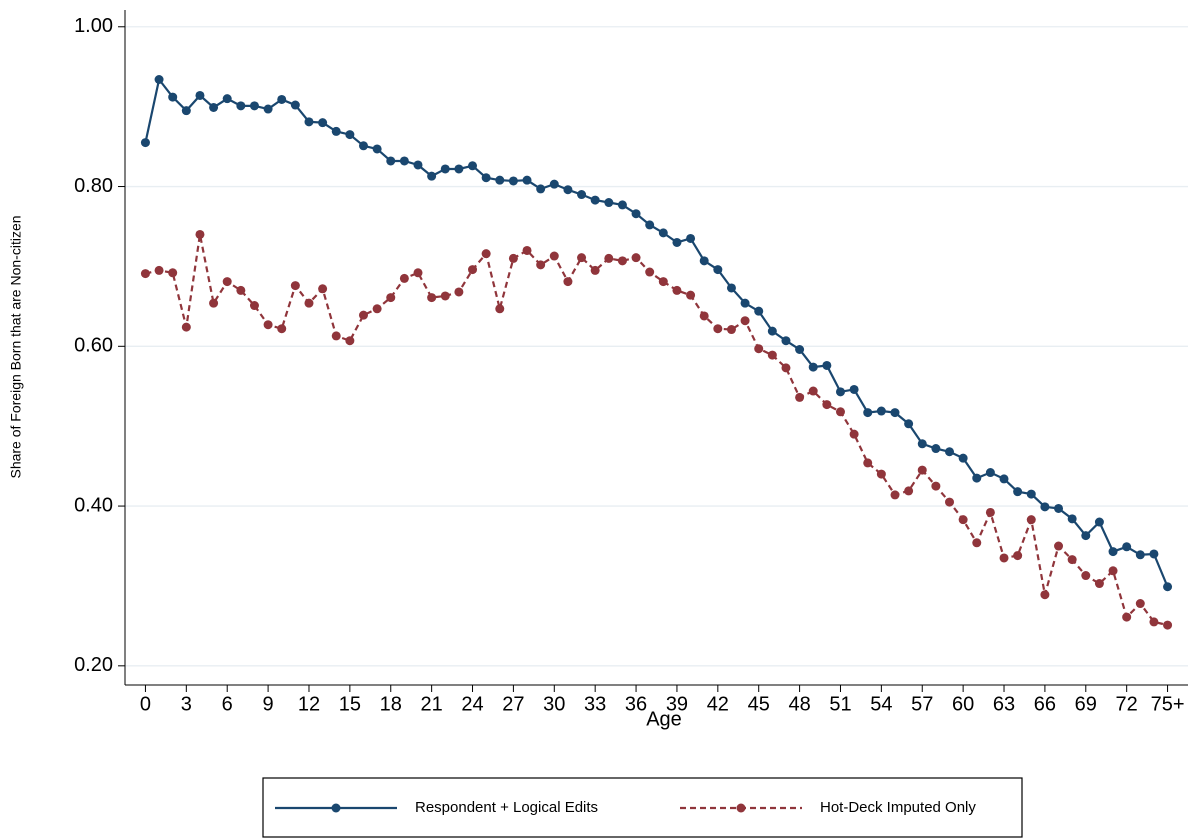 The width and height of the screenshot is (1196, 839). Describe the element at coordinates (898, 807) in the screenshot. I see `legend-label: Hot-Deck Imputed Only` at that location.